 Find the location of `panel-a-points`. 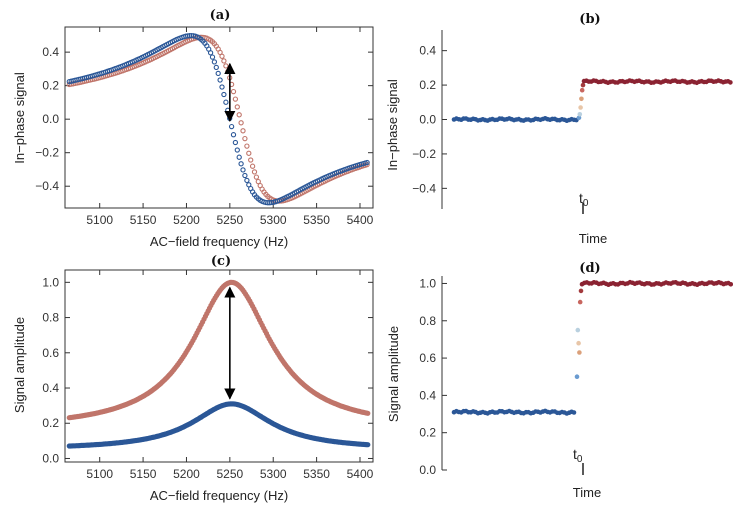

panel-a-points is located at coordinates (218, 119).